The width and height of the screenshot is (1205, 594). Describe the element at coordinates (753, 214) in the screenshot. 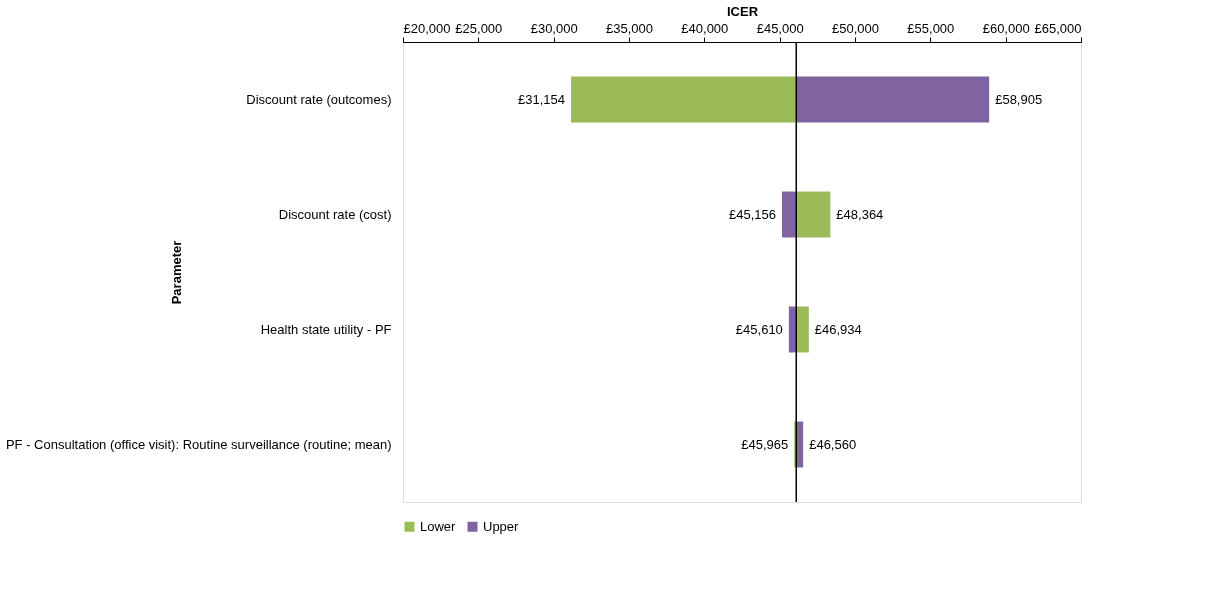

I see `data-label: £45,156` at that location.